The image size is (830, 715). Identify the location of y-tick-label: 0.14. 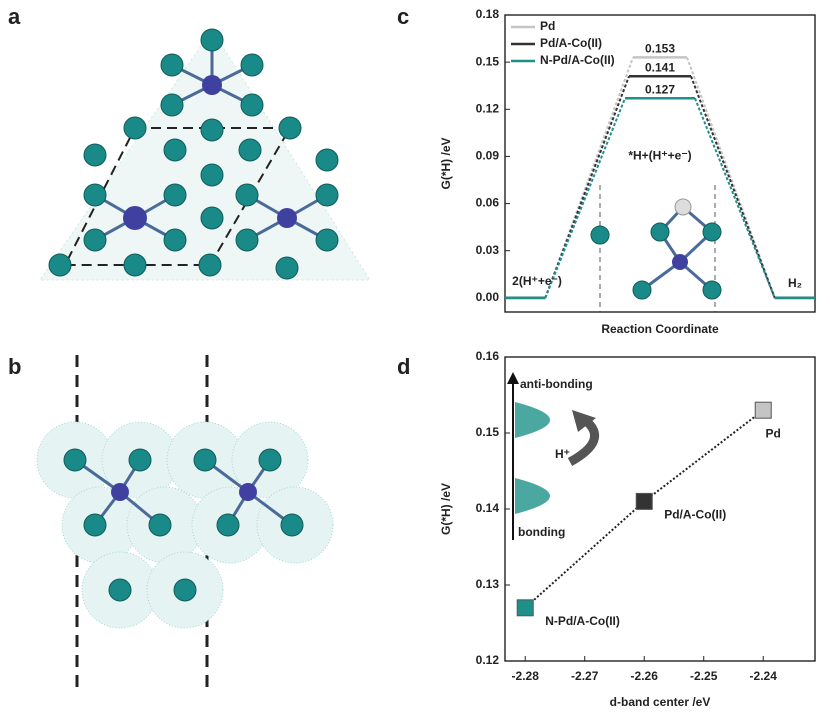
(488, 508).